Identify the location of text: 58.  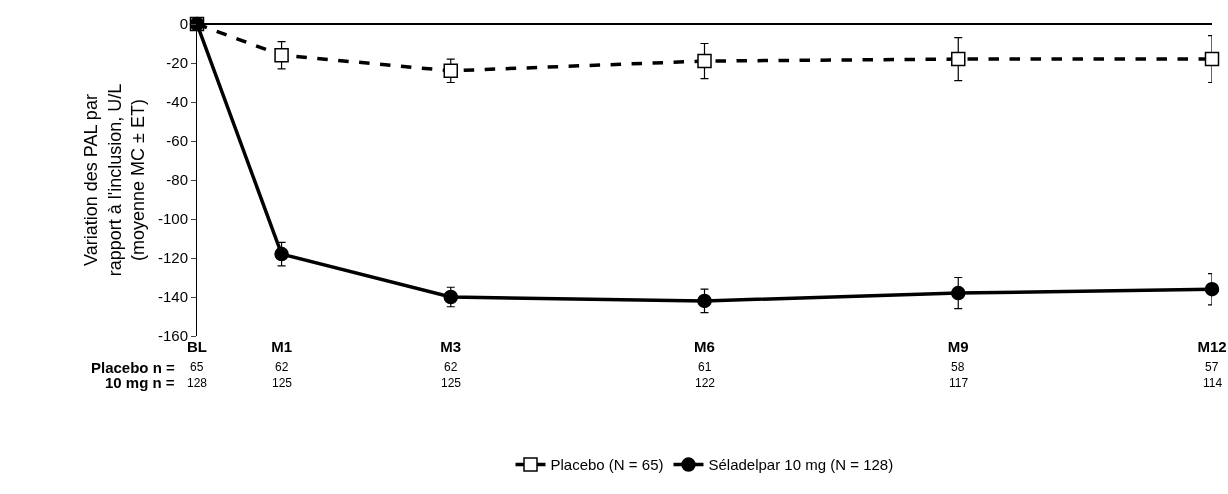
(958, 367).